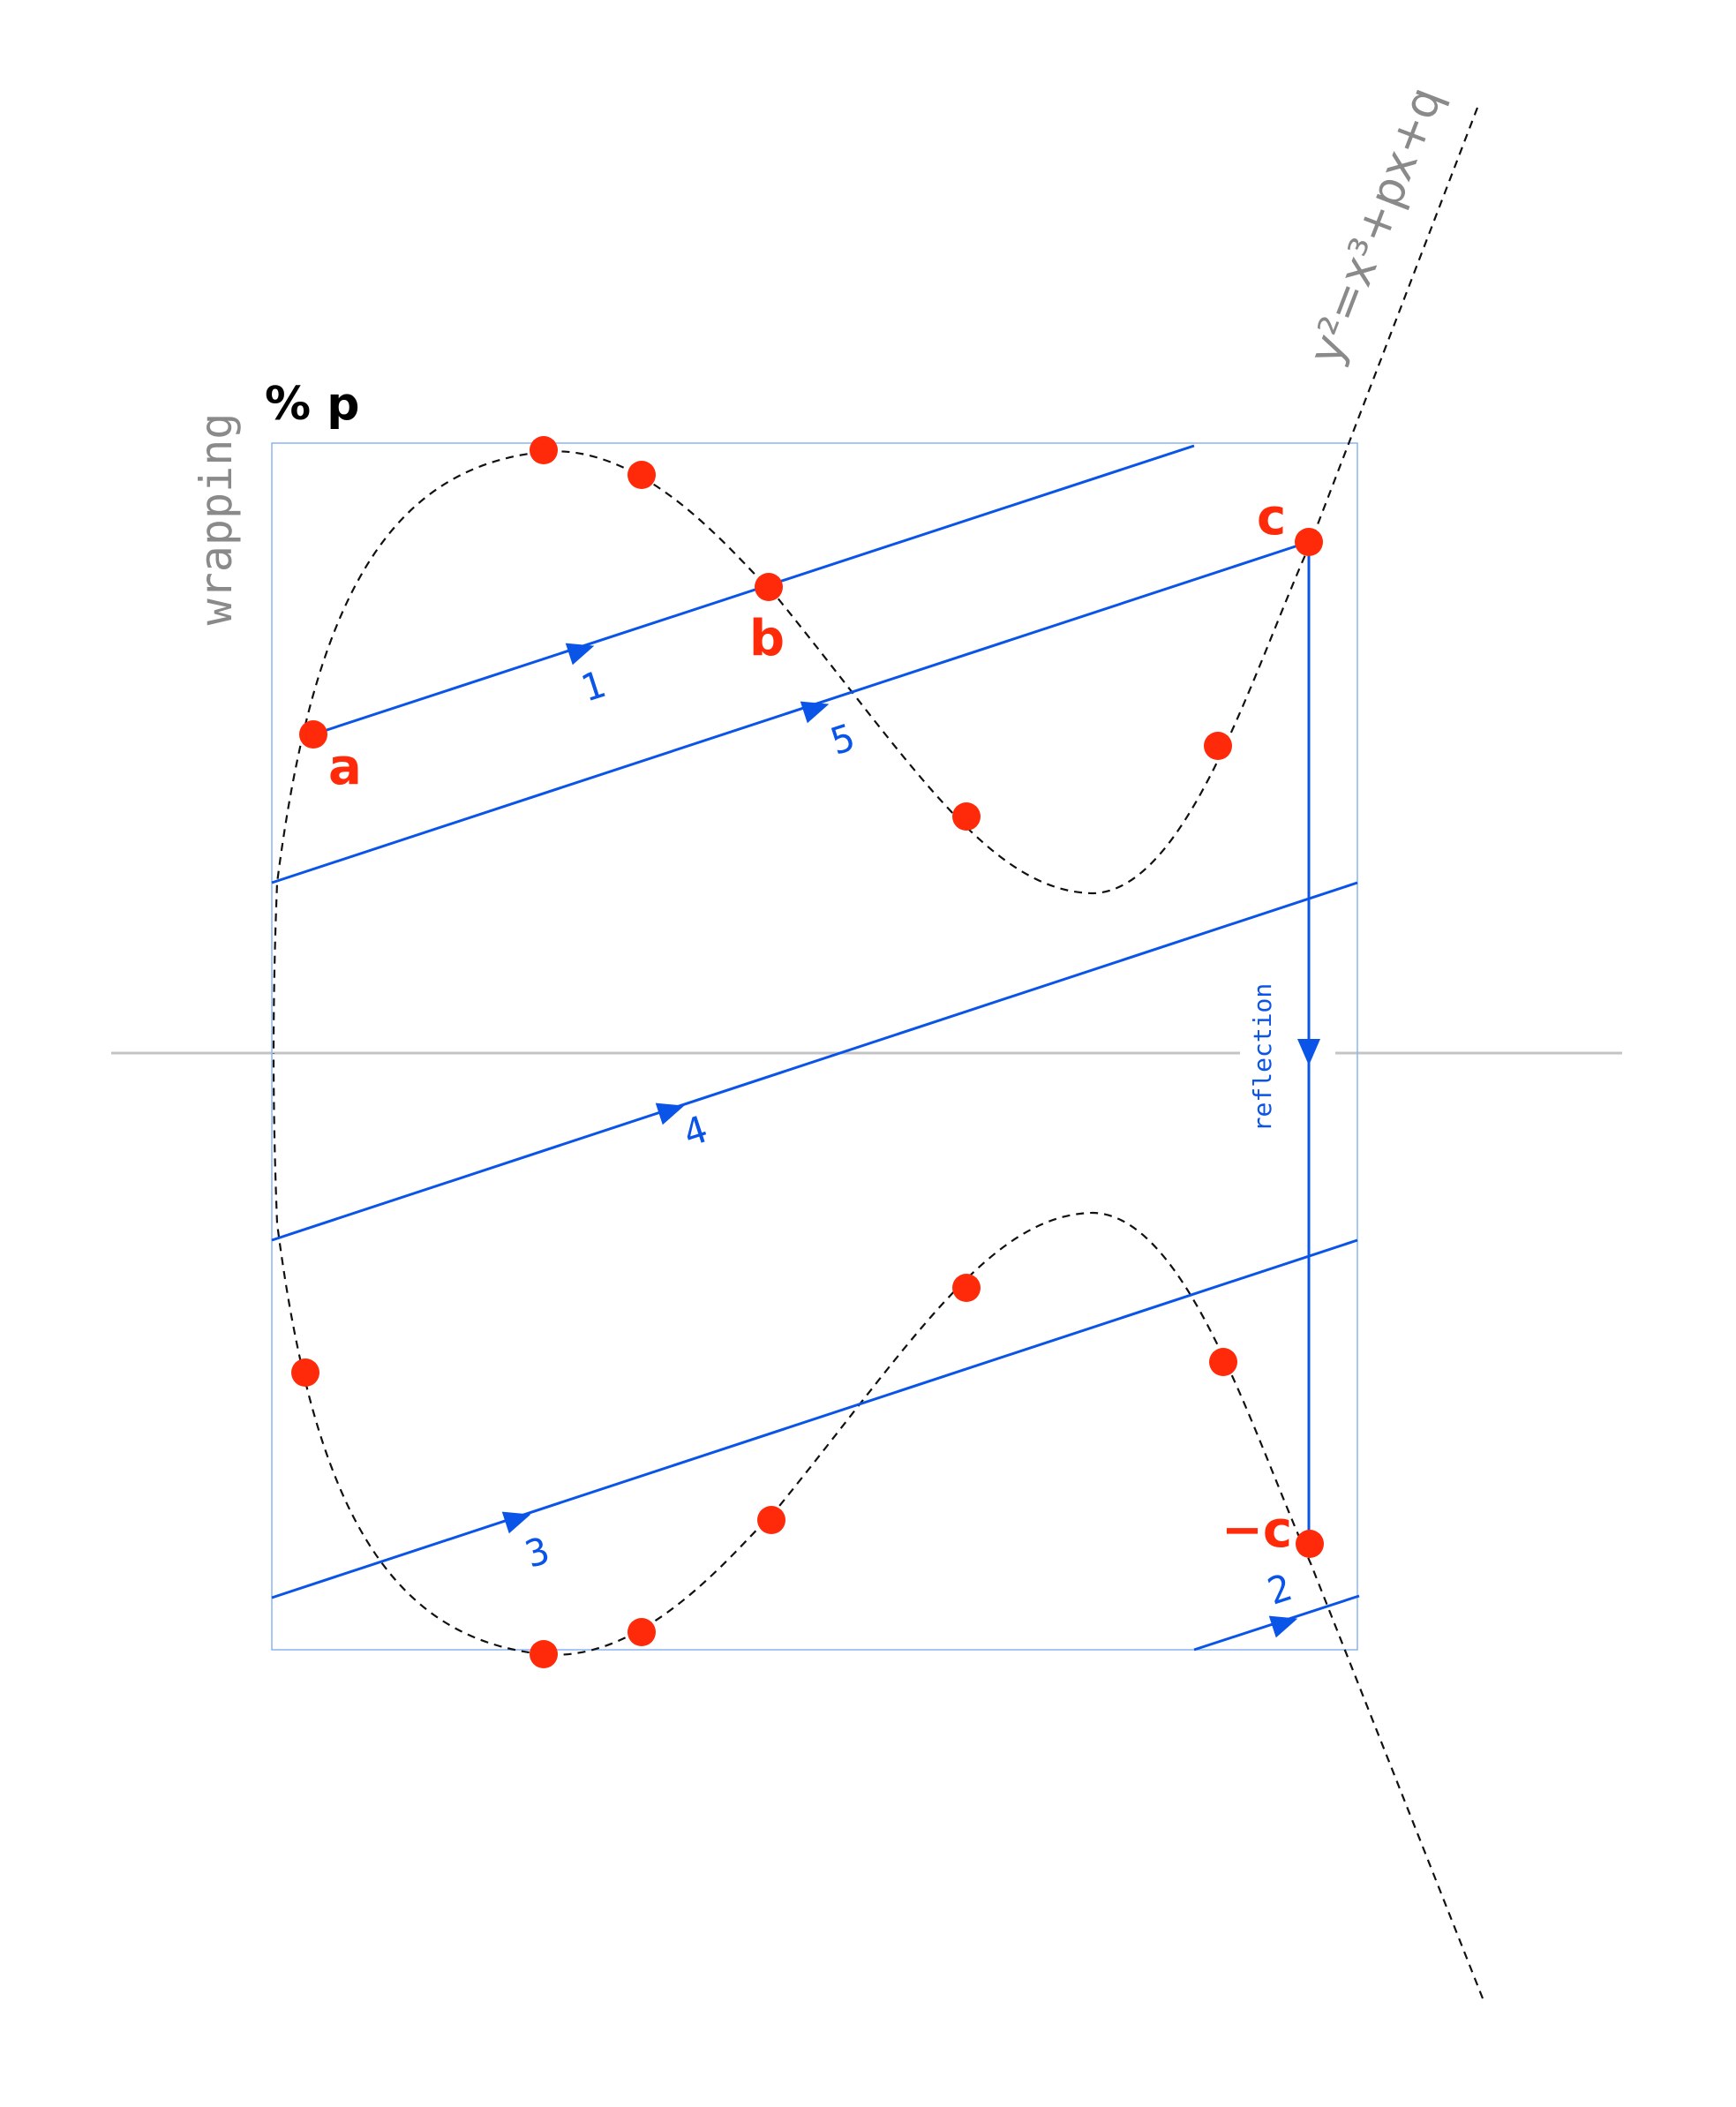 Image resolution: width=1736 pixels, height=2107 pixels. I want to click on point-label-b: b, so click(767, 638).